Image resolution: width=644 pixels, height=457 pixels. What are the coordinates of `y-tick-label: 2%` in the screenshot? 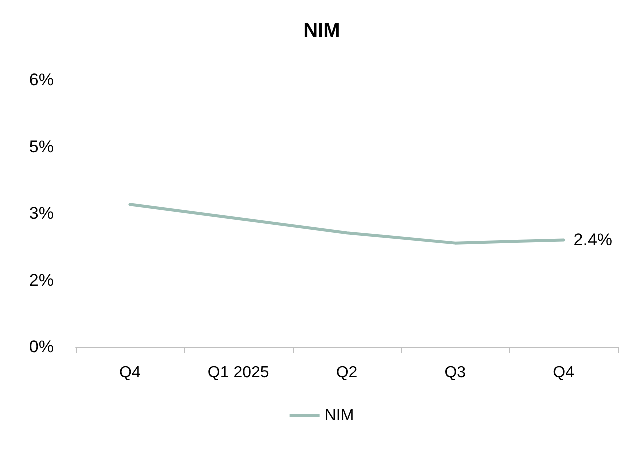 It's located at (41, 280).